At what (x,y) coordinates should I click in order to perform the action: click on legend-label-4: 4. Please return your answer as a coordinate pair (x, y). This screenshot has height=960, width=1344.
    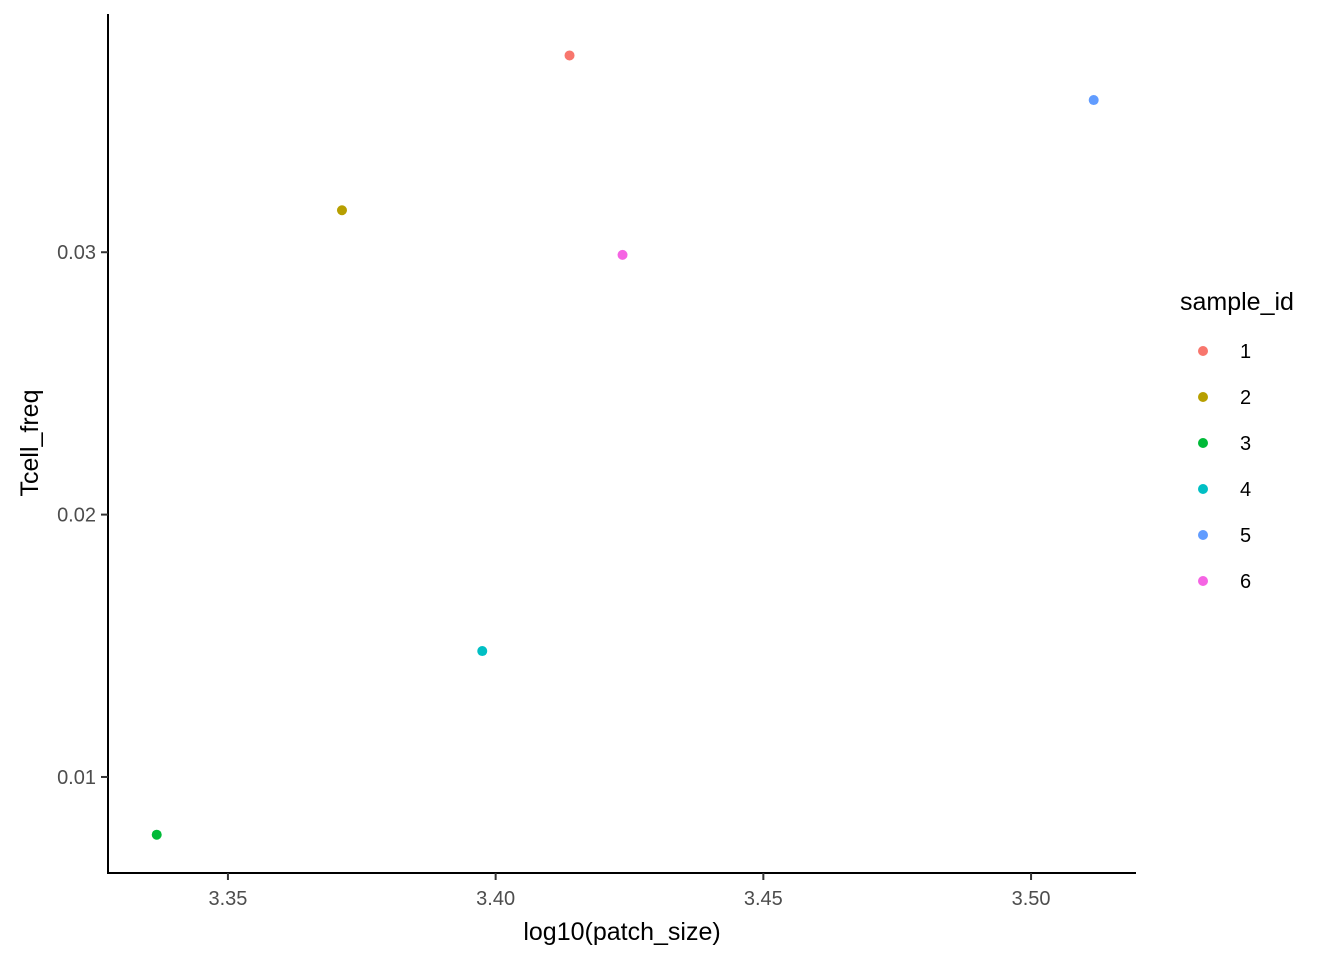
    Looking at the image, I should click on (1245, 490).